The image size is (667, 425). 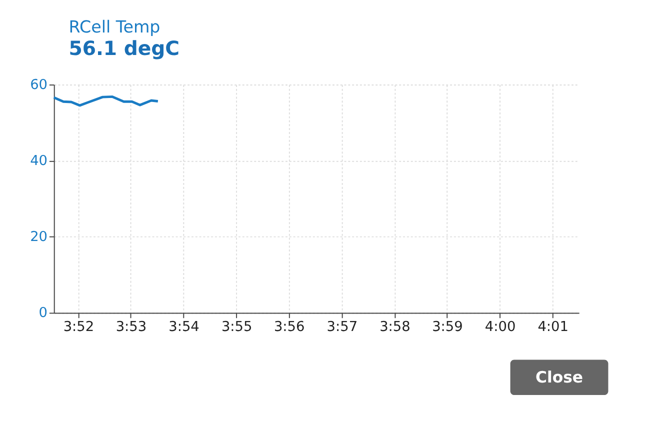 I want to click on y-tick-label: 40, so click(x=39, y=160).